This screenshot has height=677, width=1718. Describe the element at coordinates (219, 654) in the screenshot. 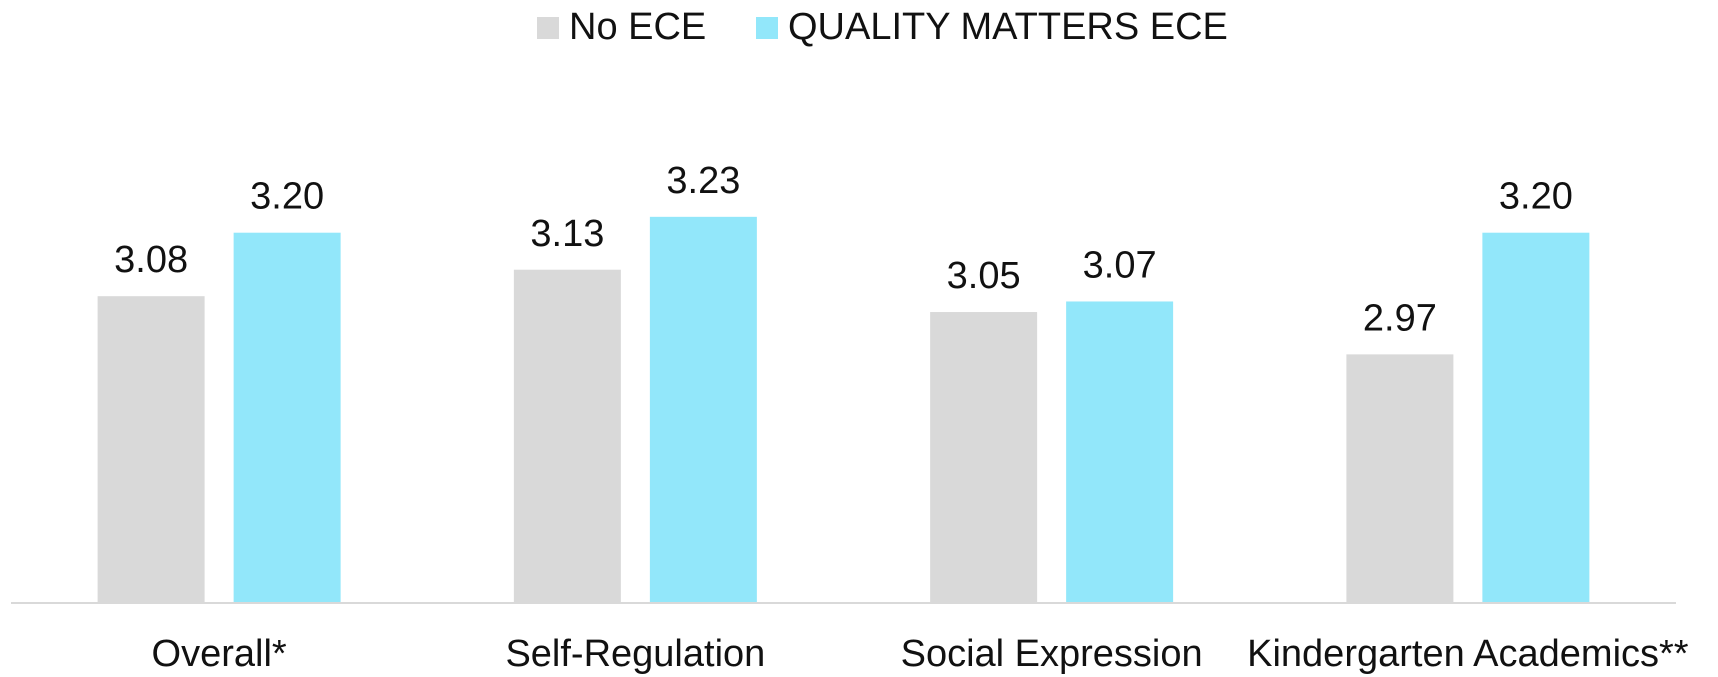

I see `x-tick-label: Overall*` at that location.